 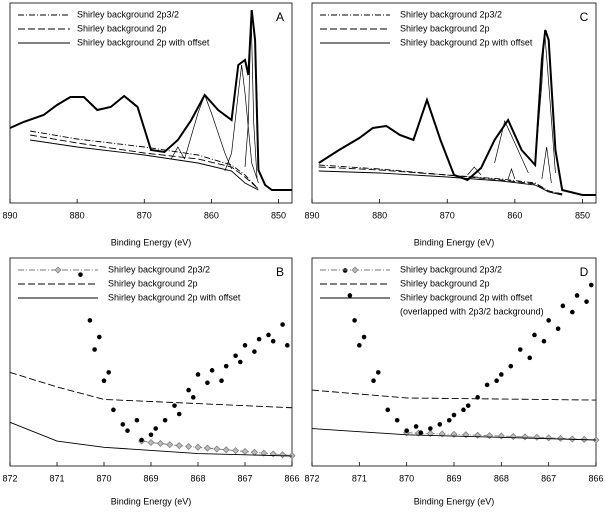 I want to click on x-tick-label: 871, so click(x=56, y=478).